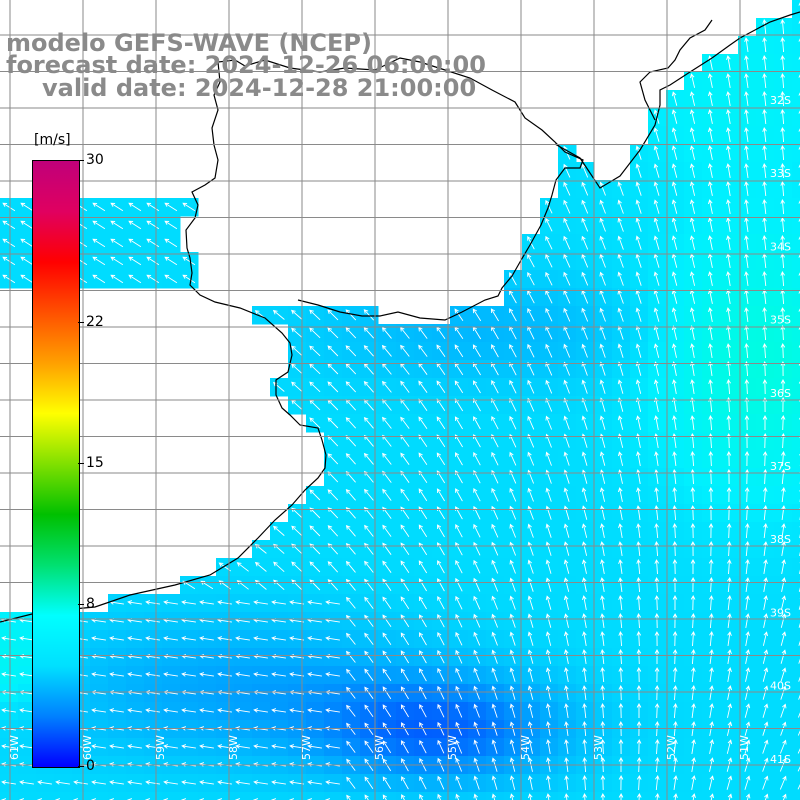  What do you see at coordinates (259, 88) in the screenshot?
I see `title-valid-date: valid date: 2024-12-28 21:00:00` at bounding box center [259, 88].